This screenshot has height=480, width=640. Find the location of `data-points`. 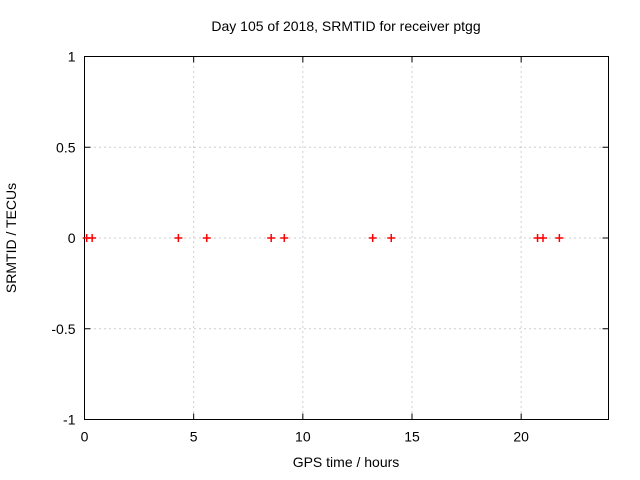

data-points is located at coordinates (323, 238).